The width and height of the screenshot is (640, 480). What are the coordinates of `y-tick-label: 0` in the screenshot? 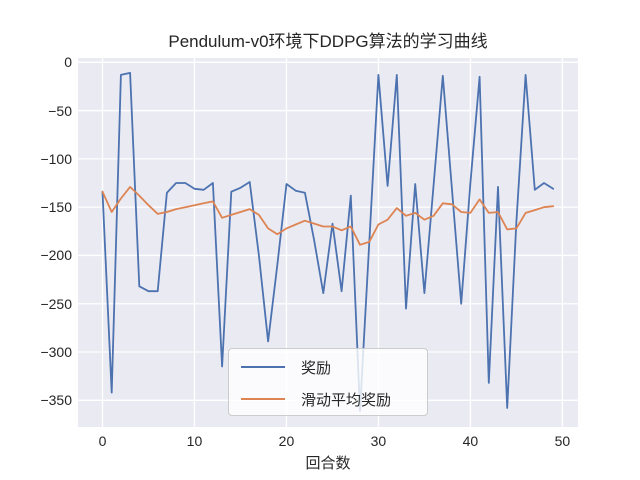 It's located at (68, 62).